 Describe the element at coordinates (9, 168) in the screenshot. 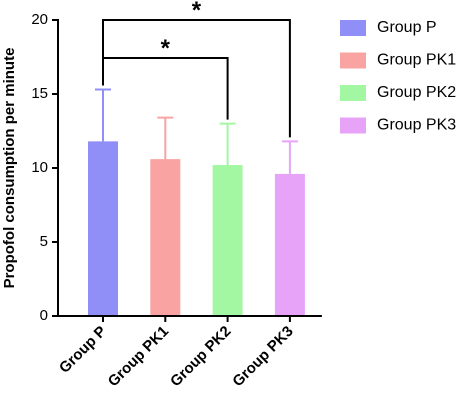

I see `y-axis-label: Propofol consumption per minute` at that location.